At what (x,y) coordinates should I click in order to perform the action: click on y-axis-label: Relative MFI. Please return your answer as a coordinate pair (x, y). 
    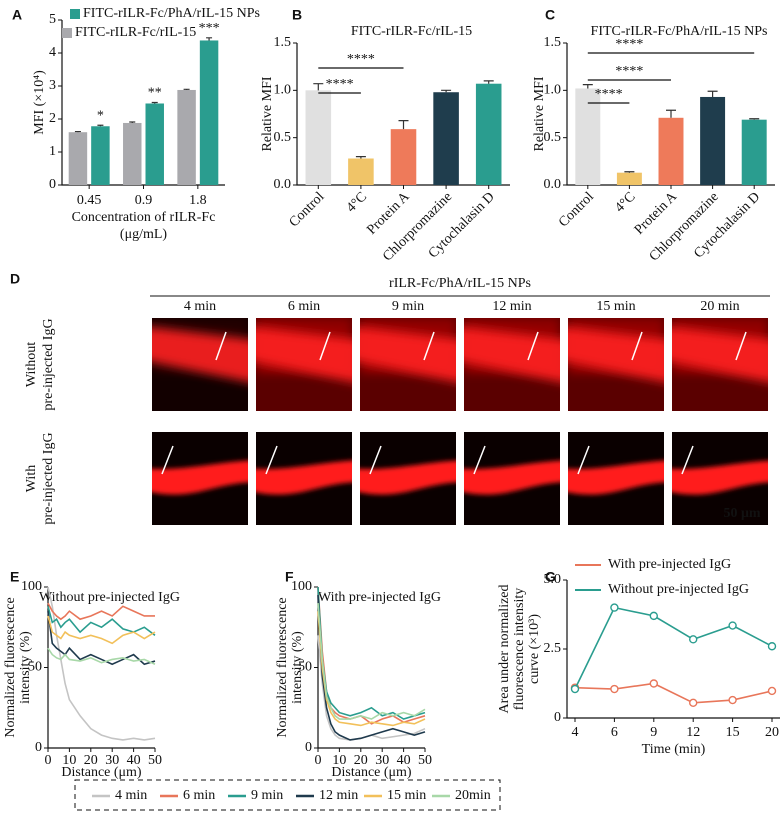
    Looking at the image, I should click on (267, 113).